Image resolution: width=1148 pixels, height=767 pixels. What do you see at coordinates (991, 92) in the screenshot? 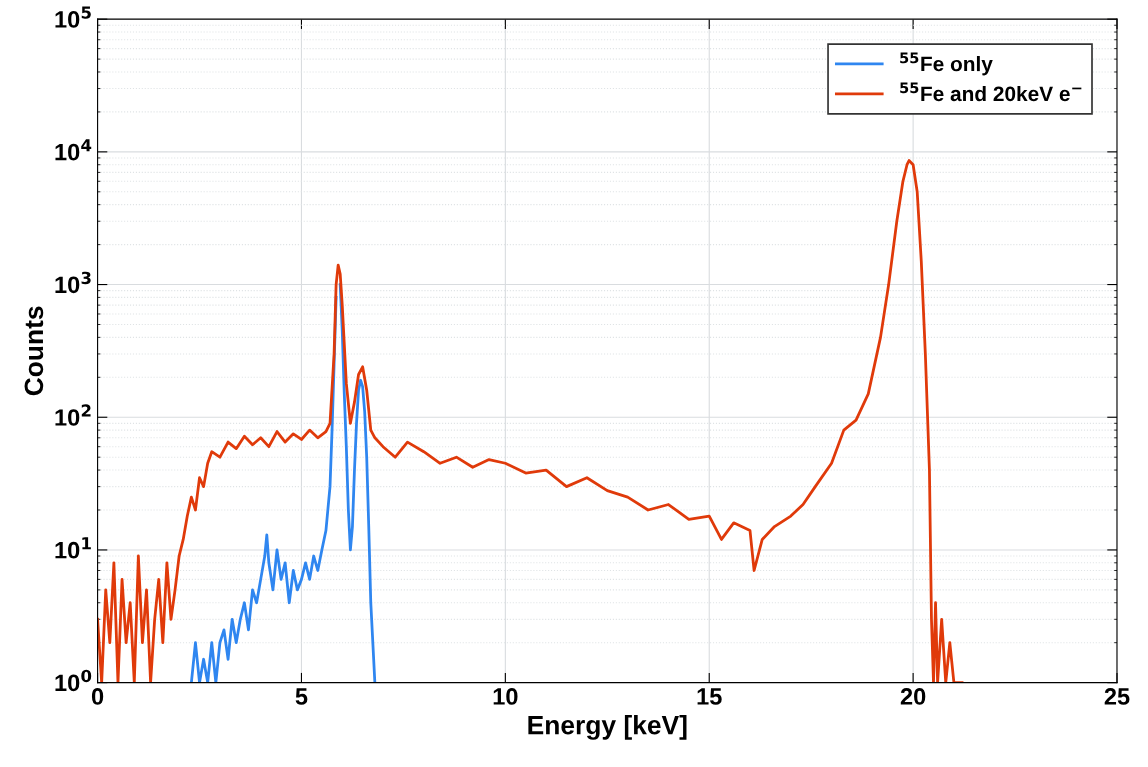
I see `legend-label: $^{55}$Fe and 20keV e$^{−}$` at bounding box center [991, 92].